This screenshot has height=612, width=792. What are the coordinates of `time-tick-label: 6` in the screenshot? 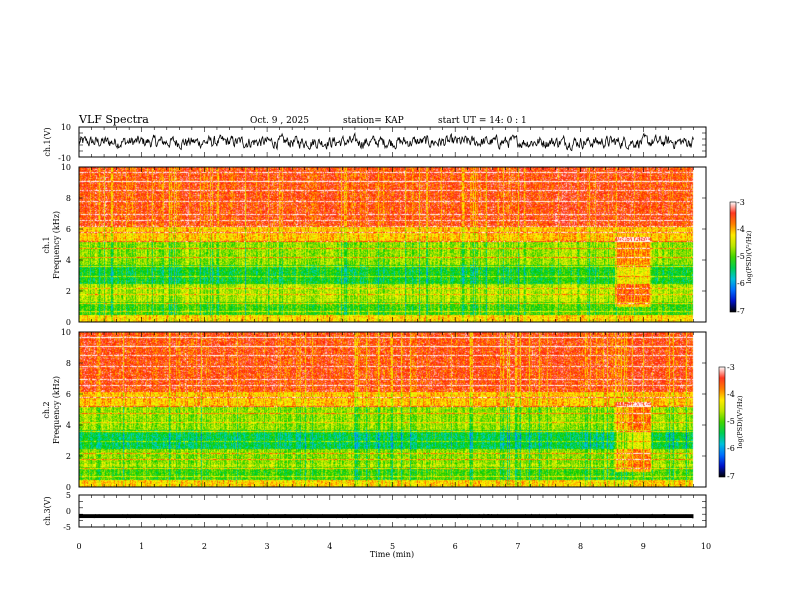 It's located at (455, 546).